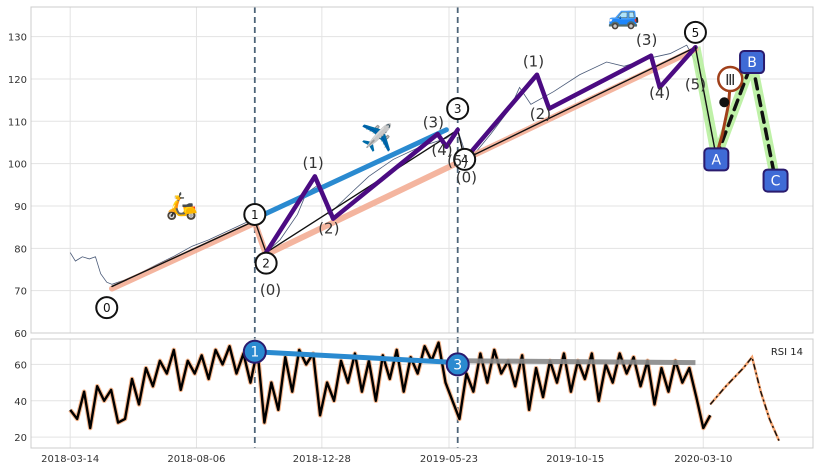 The image size is (819, 471). I want to click on wave-box-label: B, so click(752, 63).